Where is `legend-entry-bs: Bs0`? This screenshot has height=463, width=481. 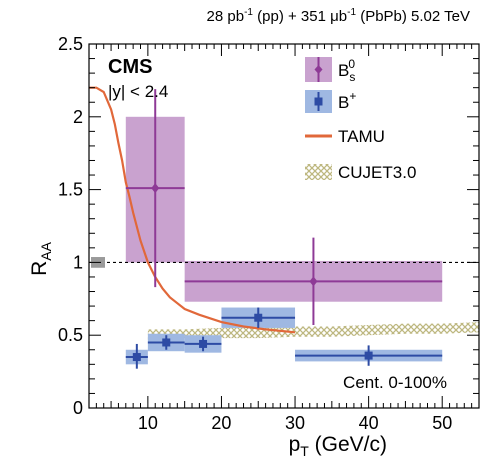
legend-entry-bs: Bs0 is located at coordinates (330, 70).